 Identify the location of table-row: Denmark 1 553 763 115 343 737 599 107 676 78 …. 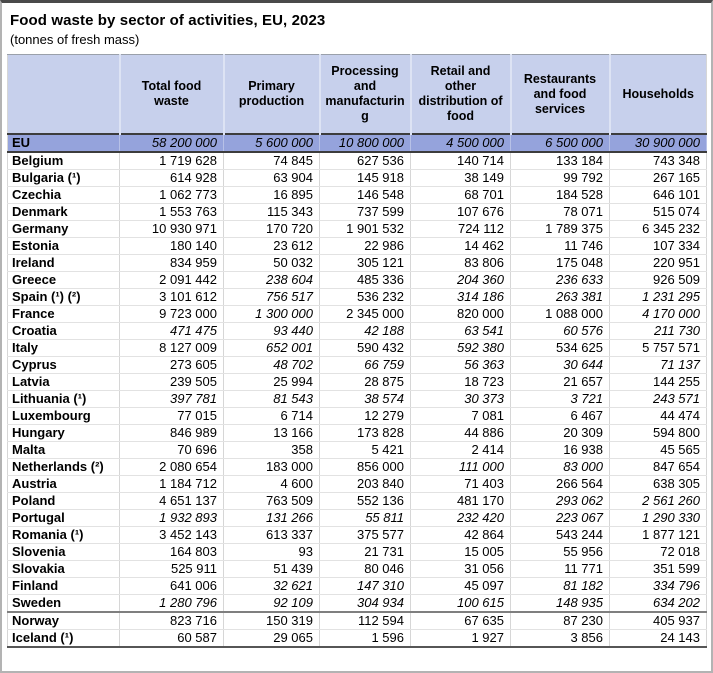
(357, 212).